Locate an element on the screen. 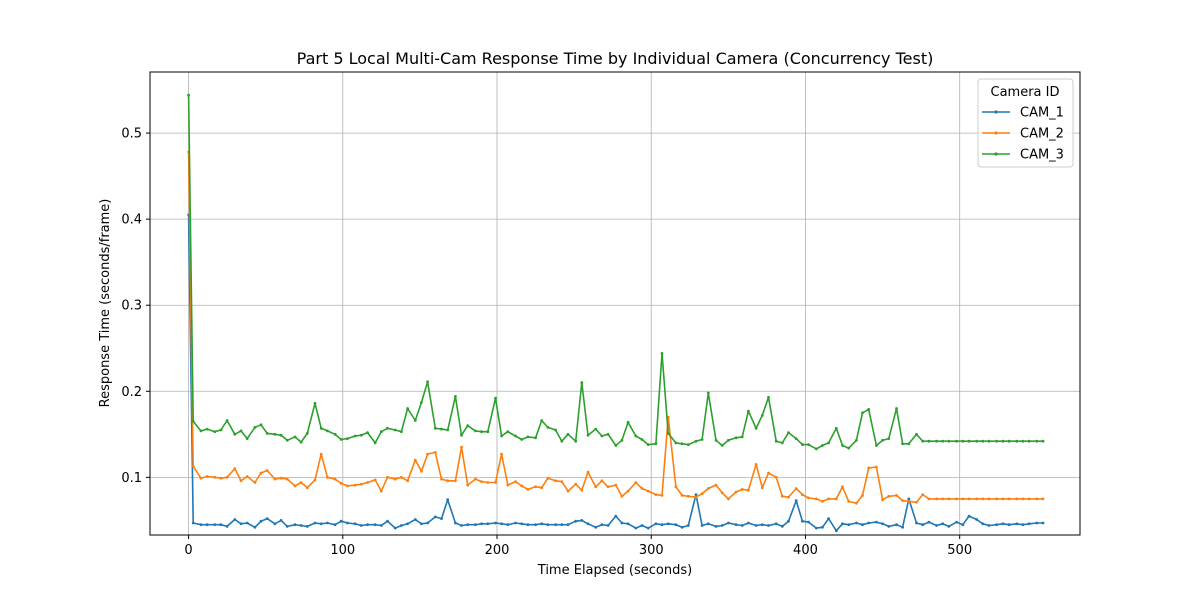 The width and height of the screenshot is (1200, 600). x-tick-label: 0 is located at coordinates (188, 550).